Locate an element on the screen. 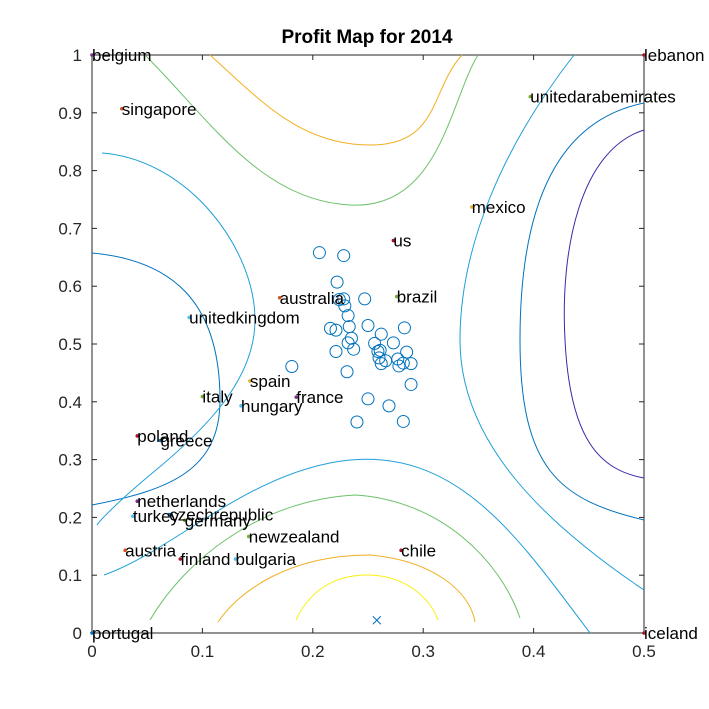 This screenshot has width=709, height=709. country-label-italy: italy is located at coordinates (217, 397).